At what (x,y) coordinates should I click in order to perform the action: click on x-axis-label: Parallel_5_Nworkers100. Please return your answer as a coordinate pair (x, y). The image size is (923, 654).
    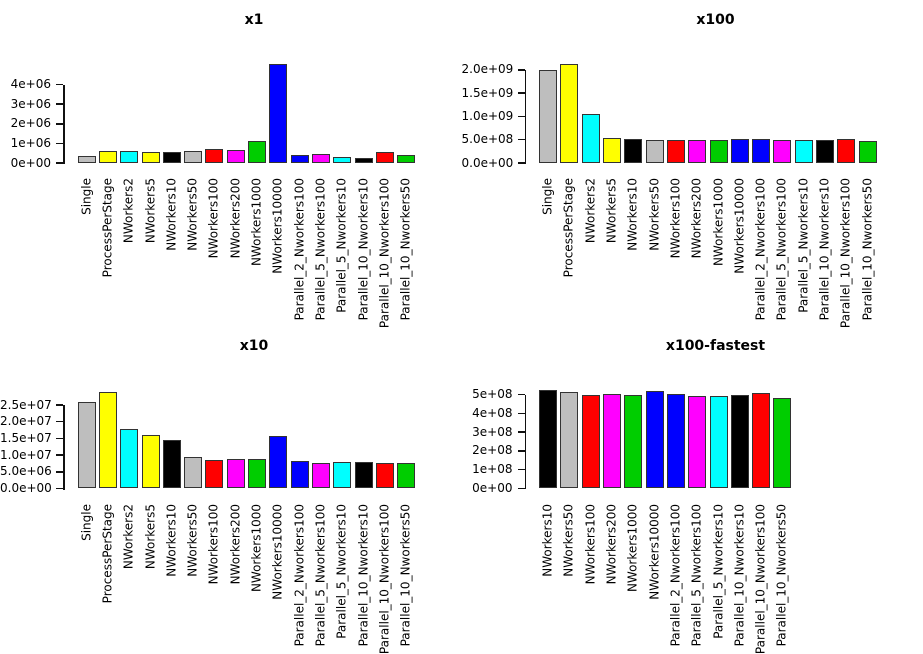
    Looking at the image, I should click on (696, 574).